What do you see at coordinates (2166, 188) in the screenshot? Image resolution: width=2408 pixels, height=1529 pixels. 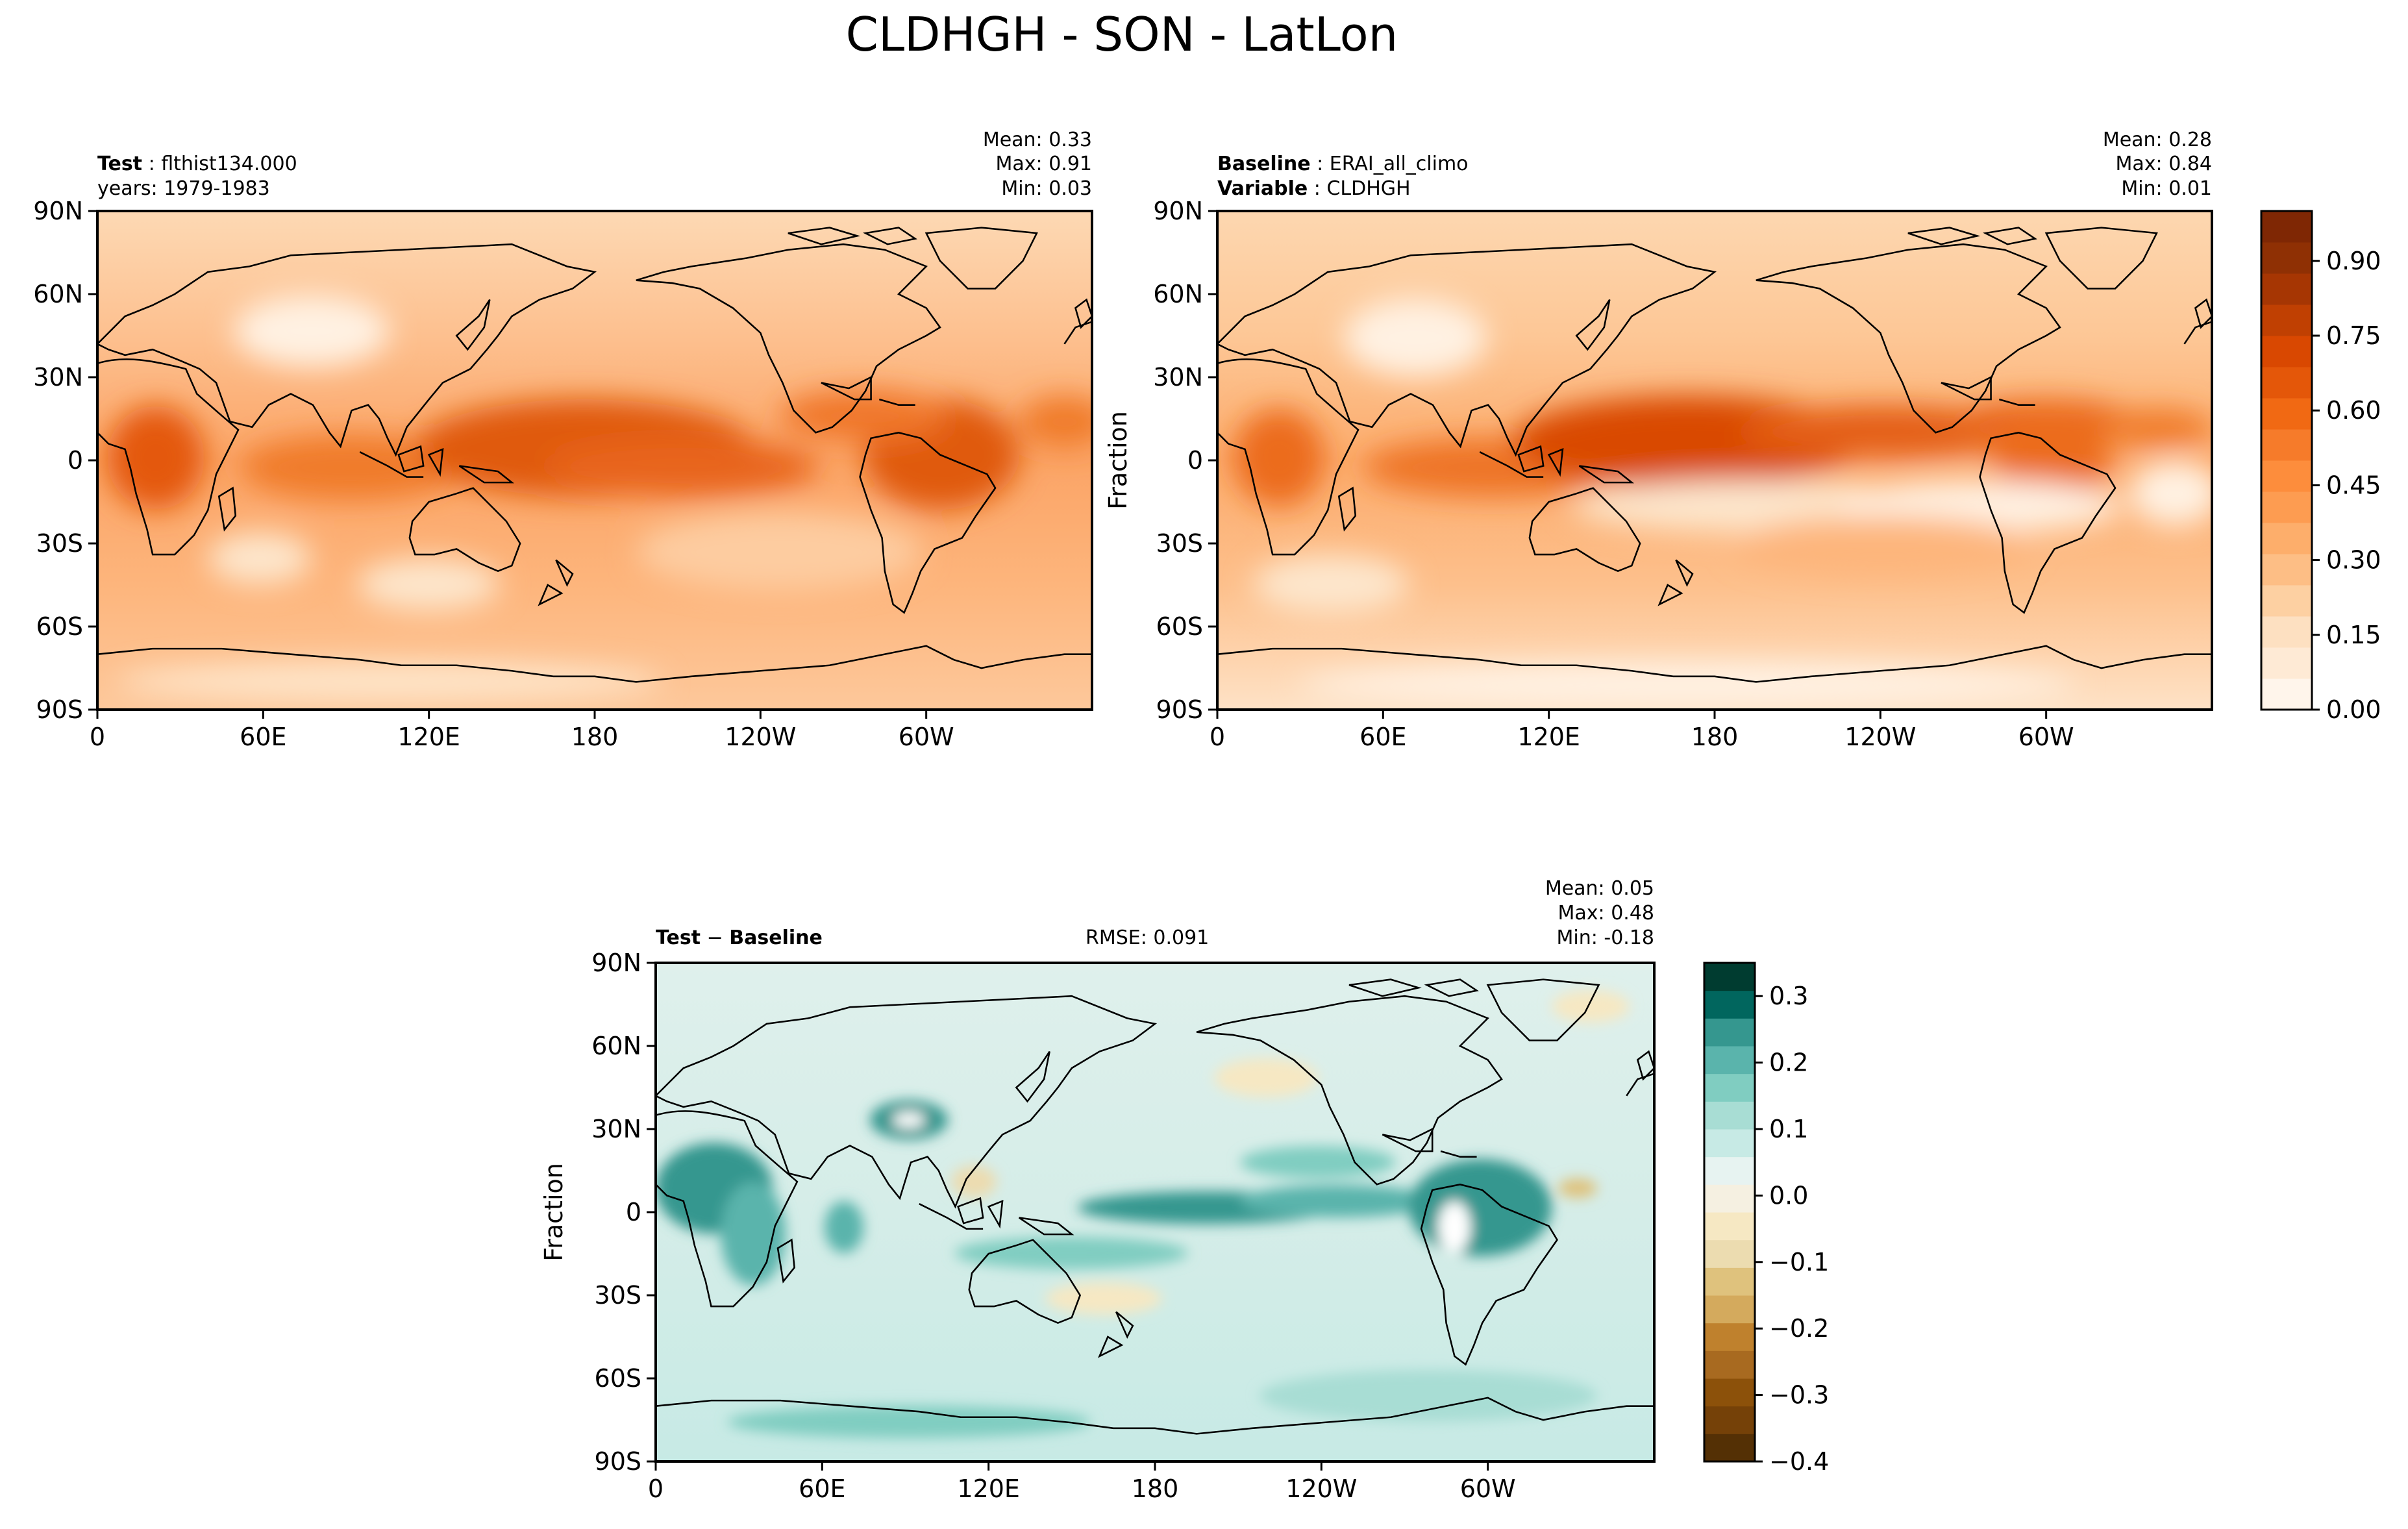 I see `svg-text: Min: 0.01` at bounding box center [2166, 188].